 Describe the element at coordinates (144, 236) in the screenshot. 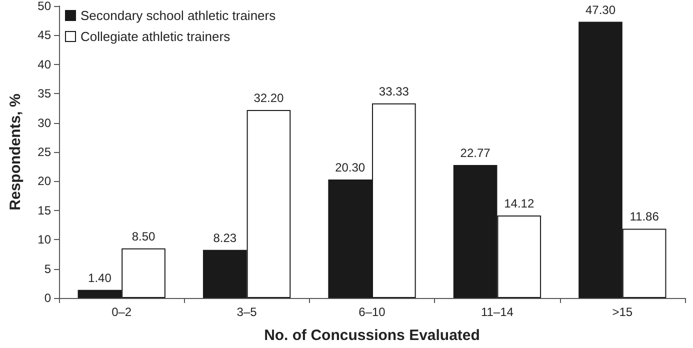

I see `data-label: 8.50` at that location.